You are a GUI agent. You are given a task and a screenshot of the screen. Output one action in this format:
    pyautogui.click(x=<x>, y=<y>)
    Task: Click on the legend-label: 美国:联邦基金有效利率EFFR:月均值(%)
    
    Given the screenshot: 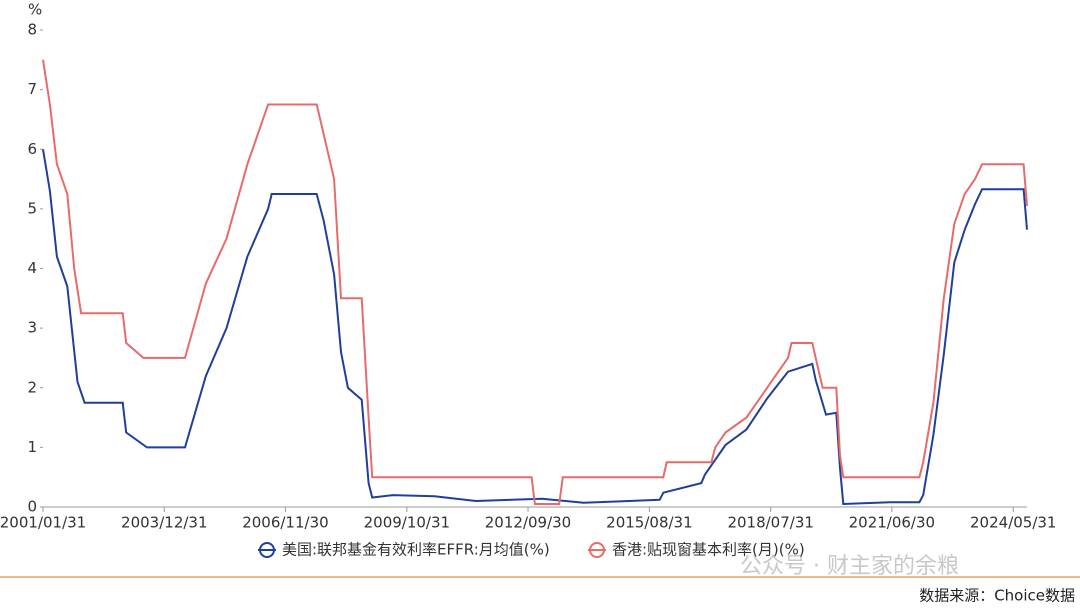 What is the action you would take?
    pyautogui.click(x=416, y=550)
    